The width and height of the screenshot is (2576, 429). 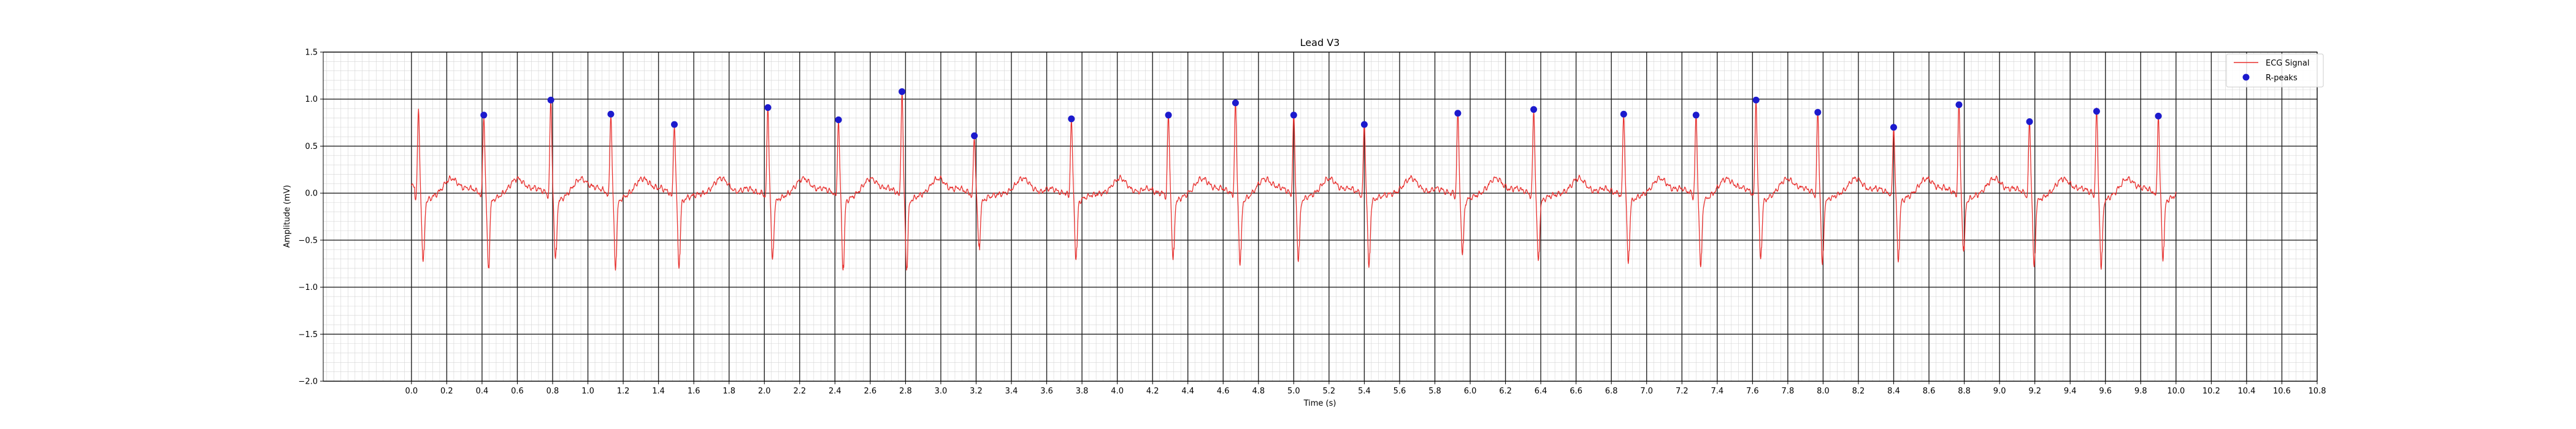 I want to click on y-tick-label: 0.5, so click(x=311, y=146).